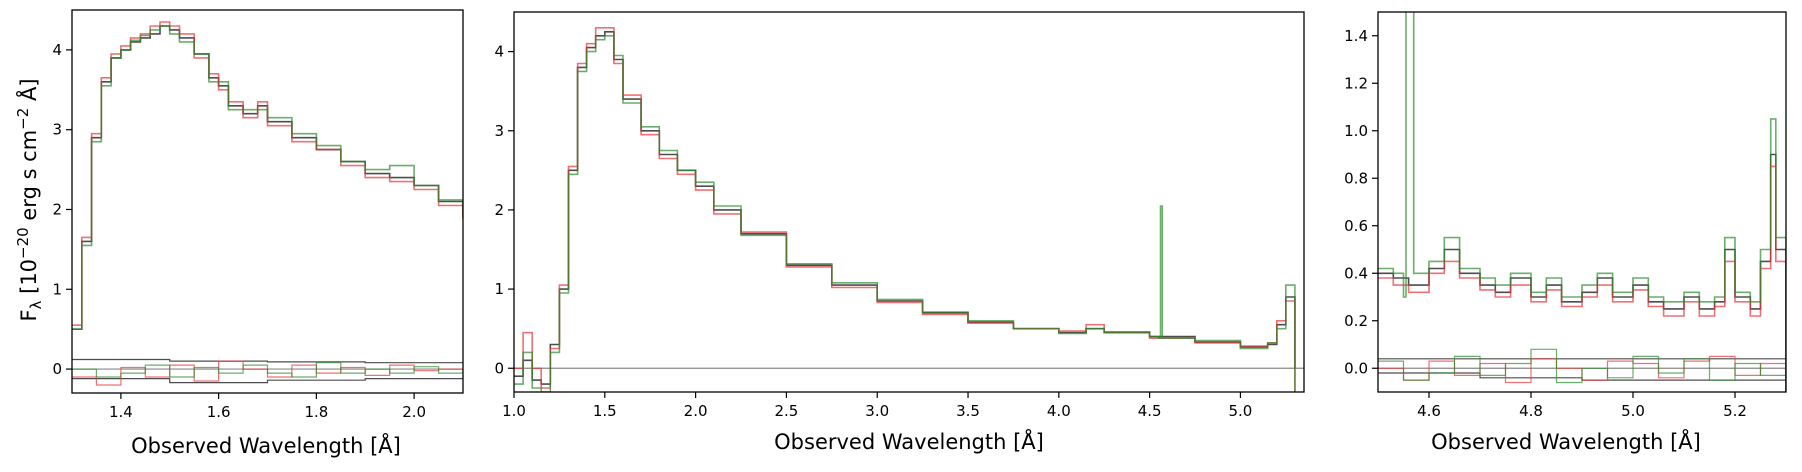 The image size is (1802, 472). Describe the element at coordinates (29, 178) in the screenshot. I see `y-axis-label-unit2: erg s cm` at that location.